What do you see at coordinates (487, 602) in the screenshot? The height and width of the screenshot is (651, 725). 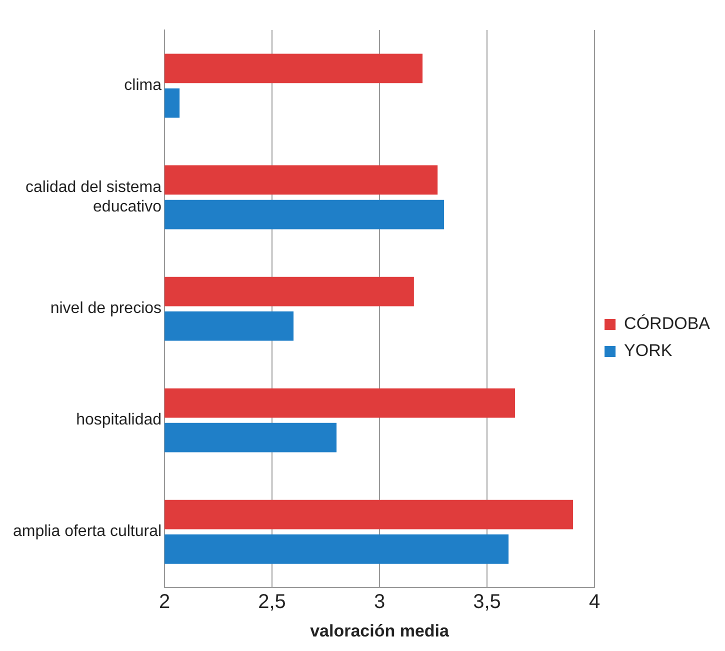 I see `x-tick-label: 3,5` at bounding box center [487, 602].